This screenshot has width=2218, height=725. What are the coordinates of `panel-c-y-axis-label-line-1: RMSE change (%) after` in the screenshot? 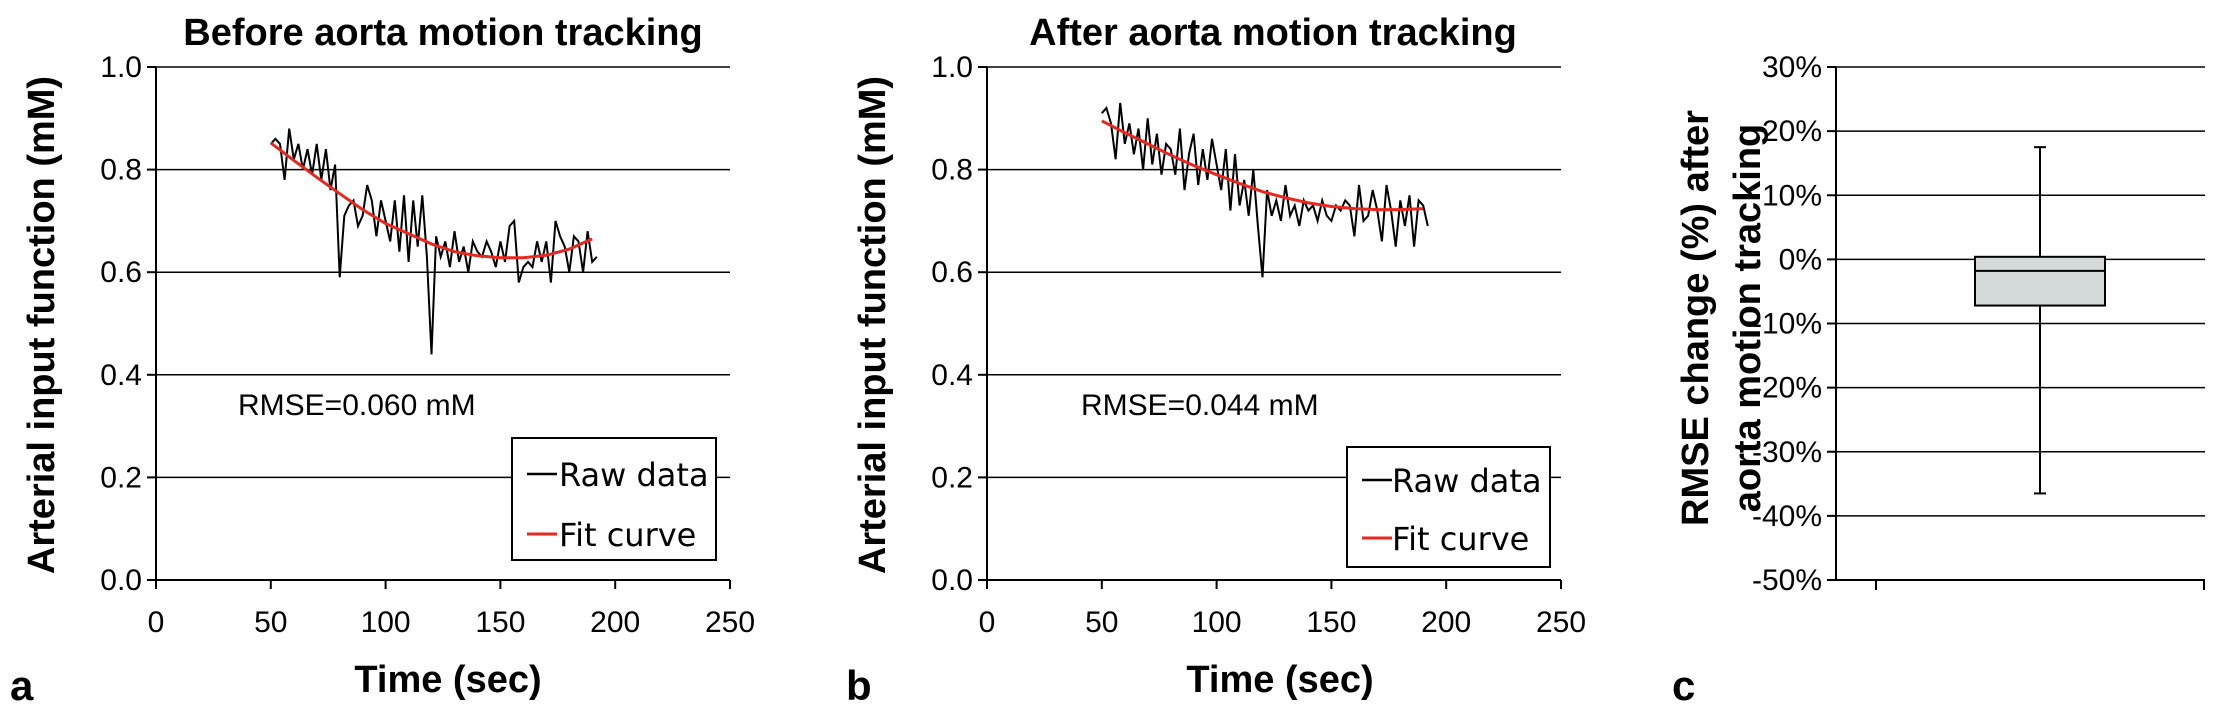 It's located at (1696, 318).